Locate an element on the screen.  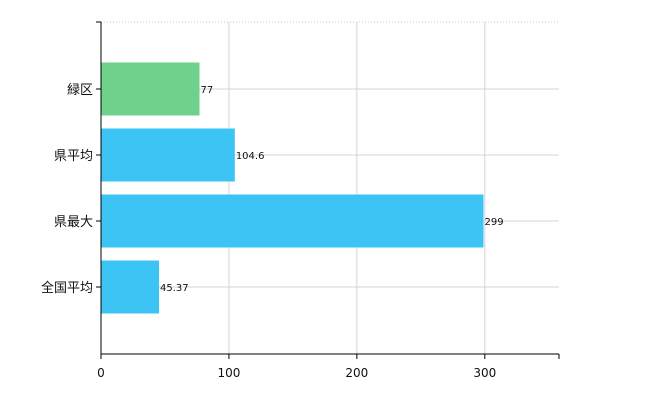
category-label: 県平均 is located at coordinates (73, 156).